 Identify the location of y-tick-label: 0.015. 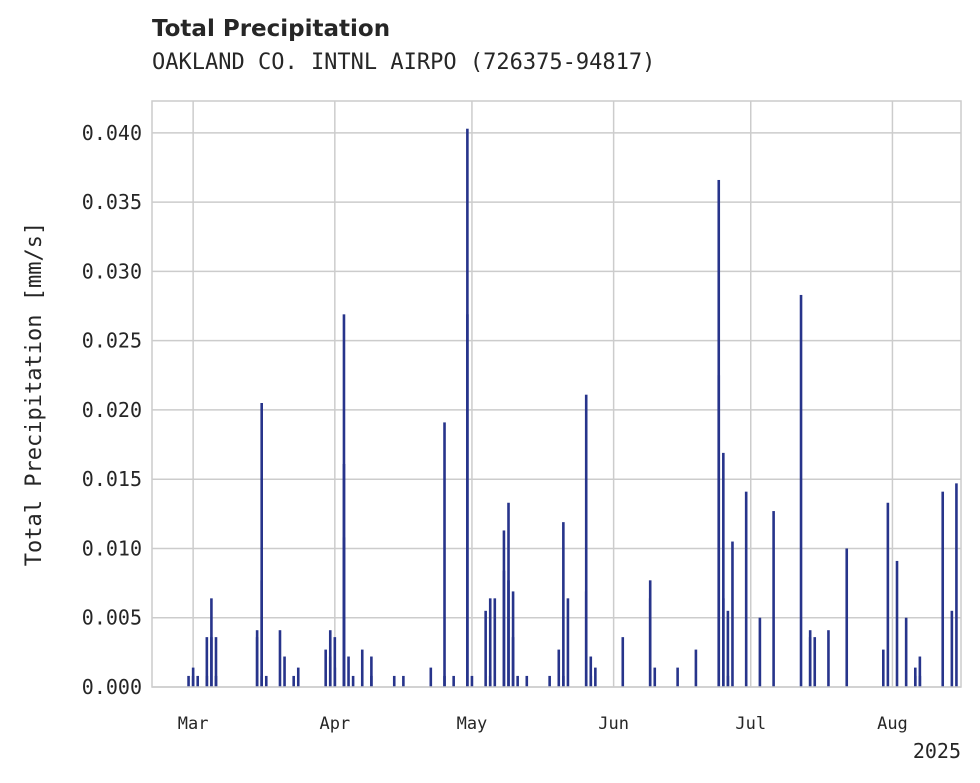
(112, 479).